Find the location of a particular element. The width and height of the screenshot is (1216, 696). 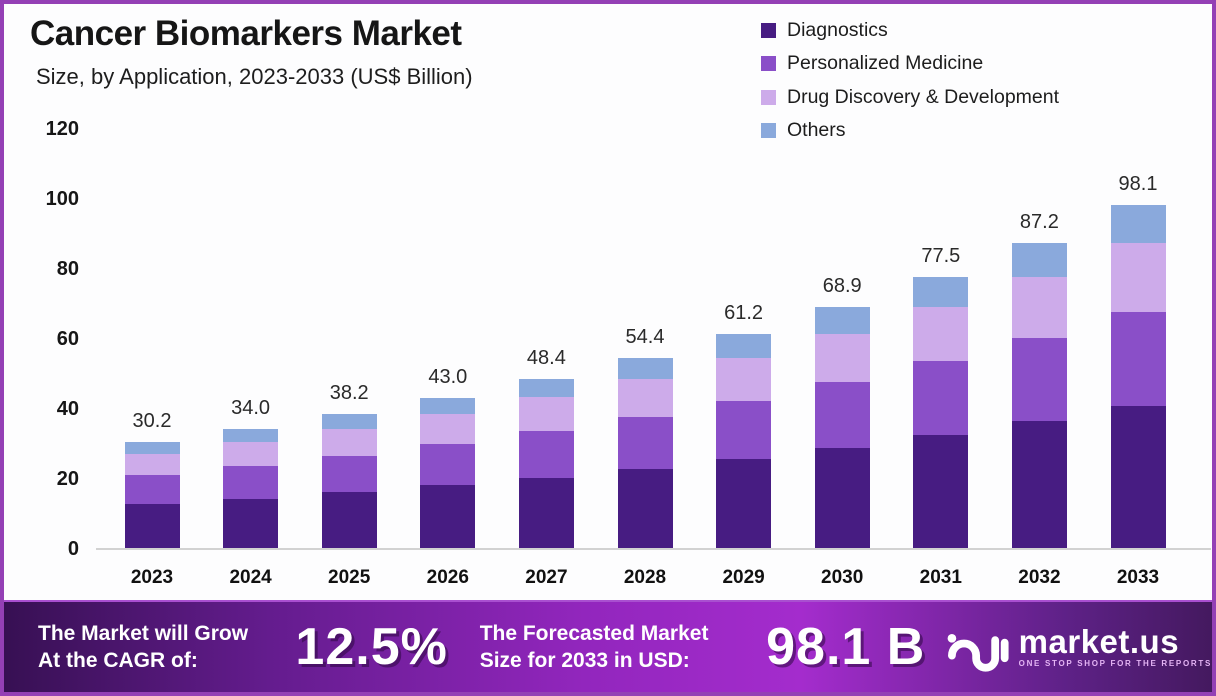

bar-2024 is located at coordinates (251, 488).